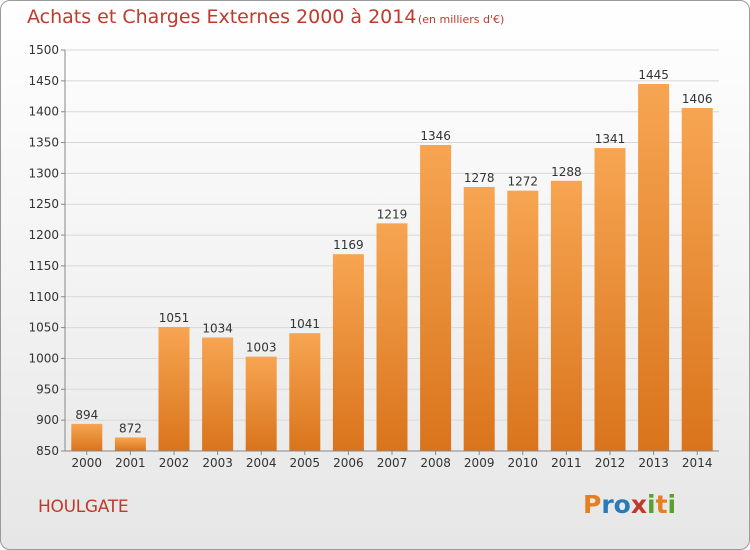  What do you see at coordinates (43, 328) in the screenshot?
I see `y-tick-label: 1050` at bounding box center [43, 328].